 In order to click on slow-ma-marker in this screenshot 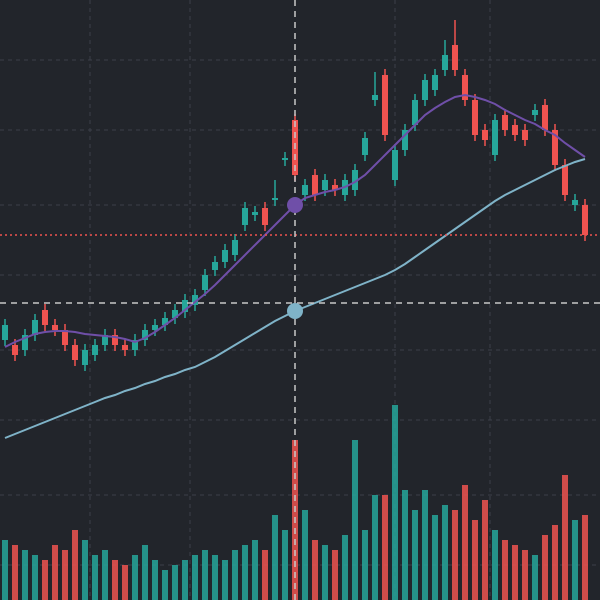, I will do `click(295, 311)`.